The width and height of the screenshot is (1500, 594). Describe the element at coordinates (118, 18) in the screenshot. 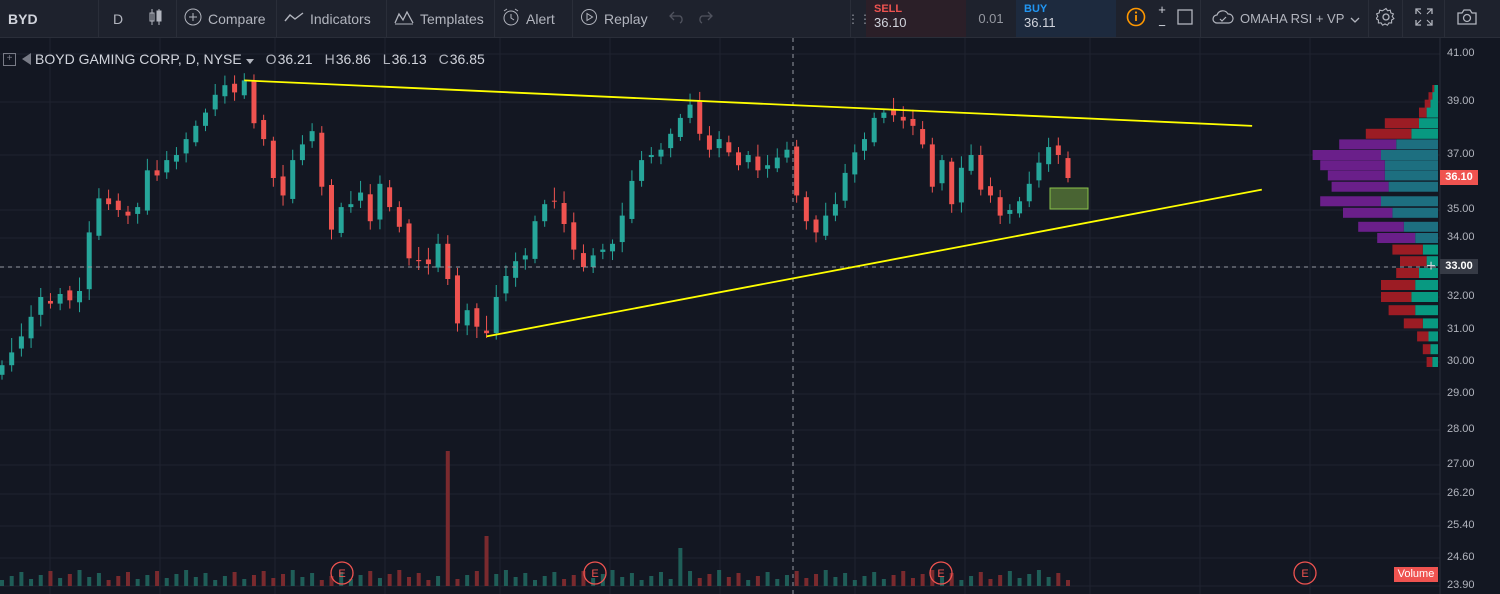

I see `interval-button: D` at that location.